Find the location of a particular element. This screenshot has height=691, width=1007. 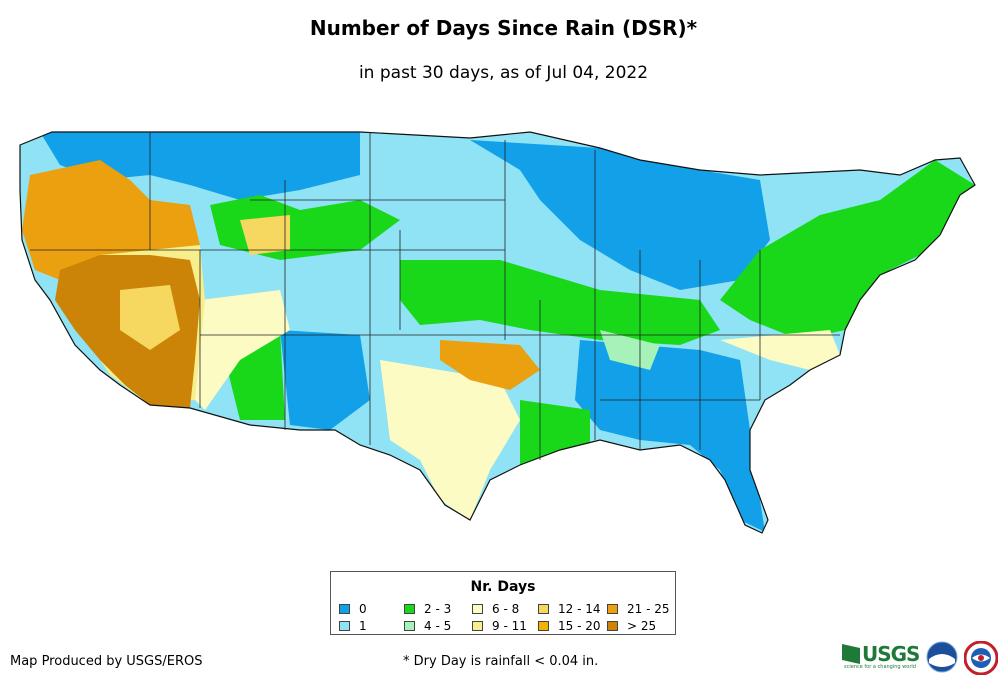

legend-item: 6 - 8 is located at coordinates (495, 609).